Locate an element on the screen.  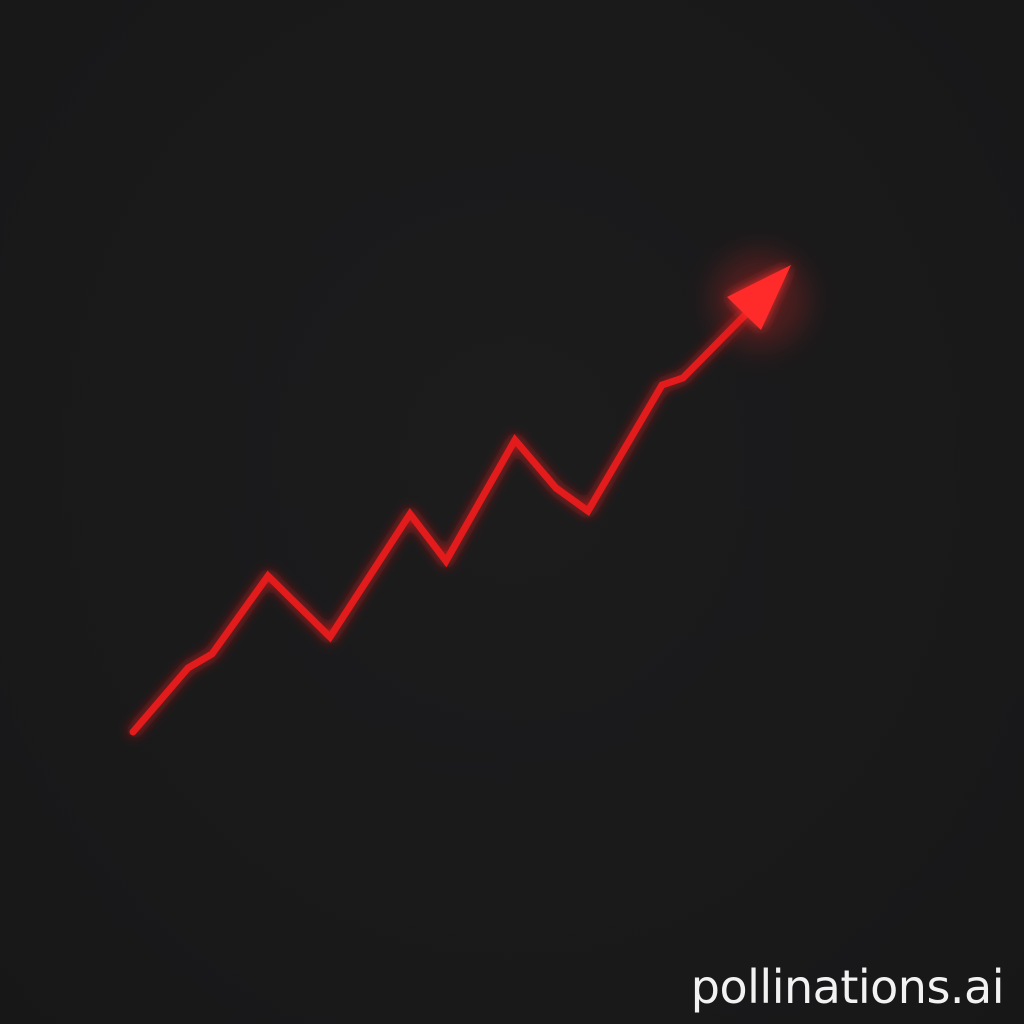
watermark-text: pollinations.ai is located at coordinates (847, 987).